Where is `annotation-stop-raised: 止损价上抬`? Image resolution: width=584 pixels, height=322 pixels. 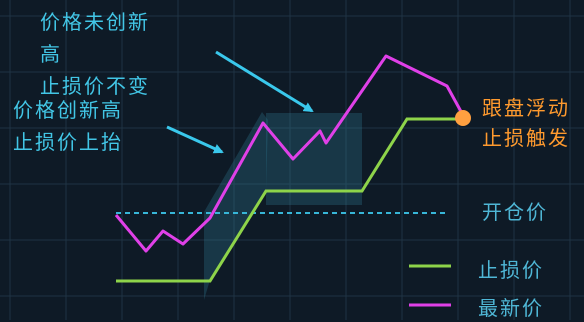 annotation-stop-raised: 止损价上抬 is located at coordinates (68, 142).